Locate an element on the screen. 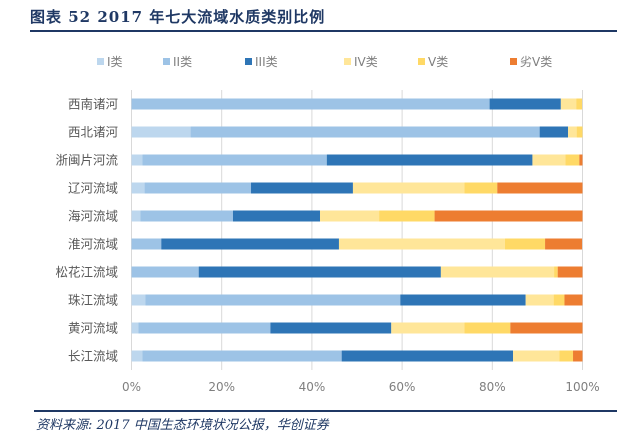  legend-label: III类 is located at coordinates (266, 62).